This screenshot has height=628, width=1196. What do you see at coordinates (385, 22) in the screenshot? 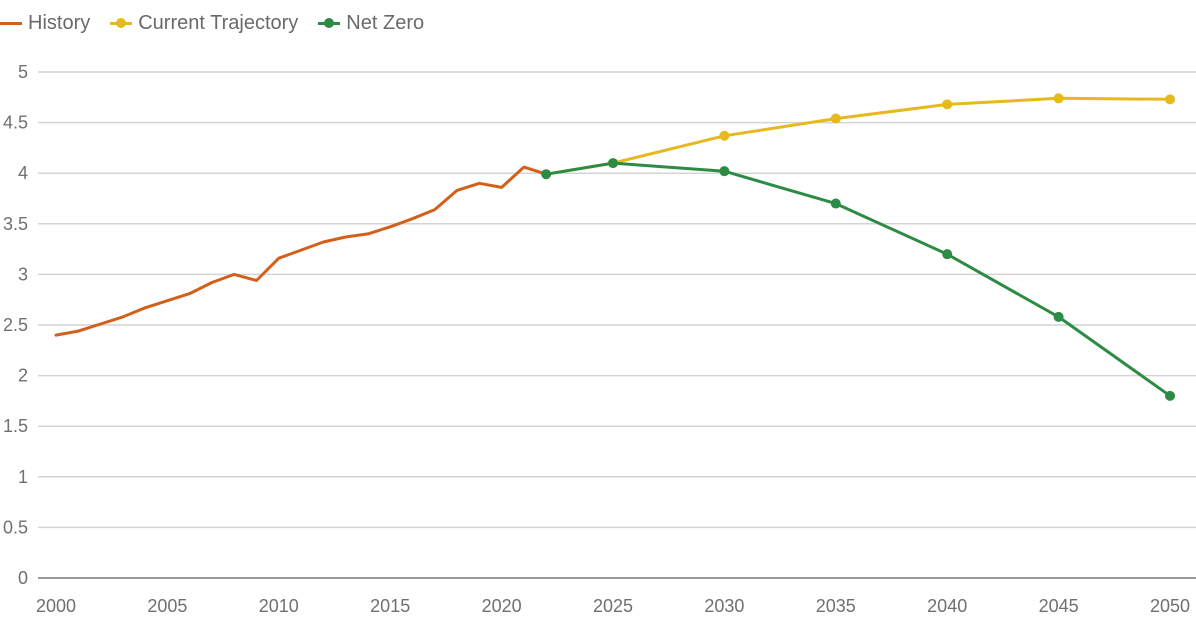
I see `legend-label-net-zero: Net Zero` at bounding box center [385, 22].